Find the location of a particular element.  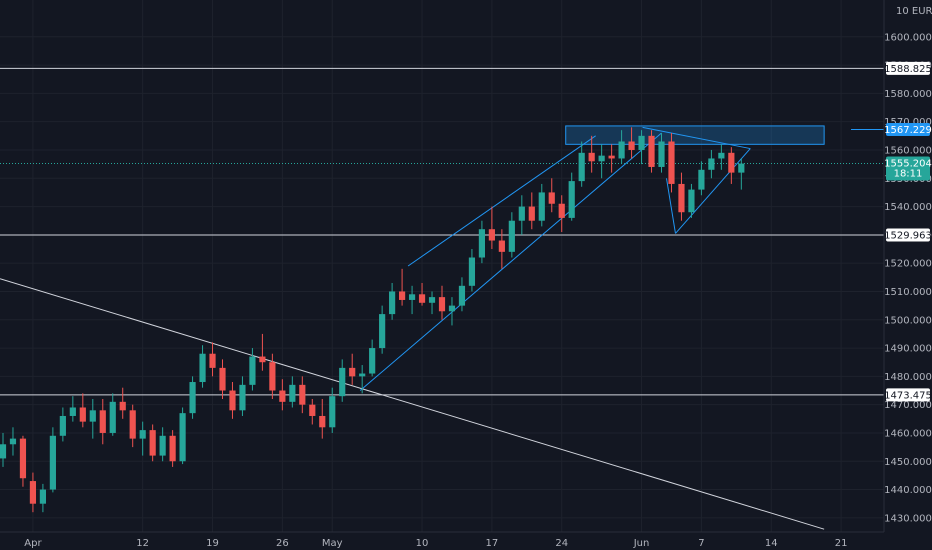

price-tick-label: 1570.000 is located at coordinates (908, 122).